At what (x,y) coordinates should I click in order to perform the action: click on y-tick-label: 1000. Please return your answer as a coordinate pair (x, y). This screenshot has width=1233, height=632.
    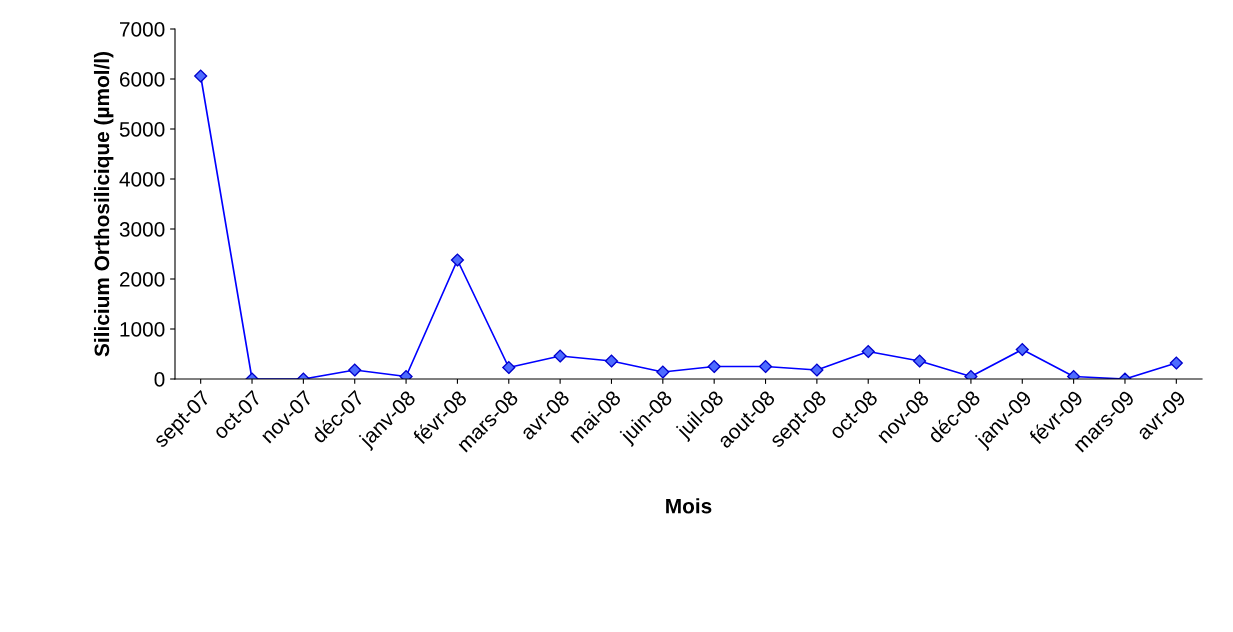
    Looking at the image, I should click on (142, 329).